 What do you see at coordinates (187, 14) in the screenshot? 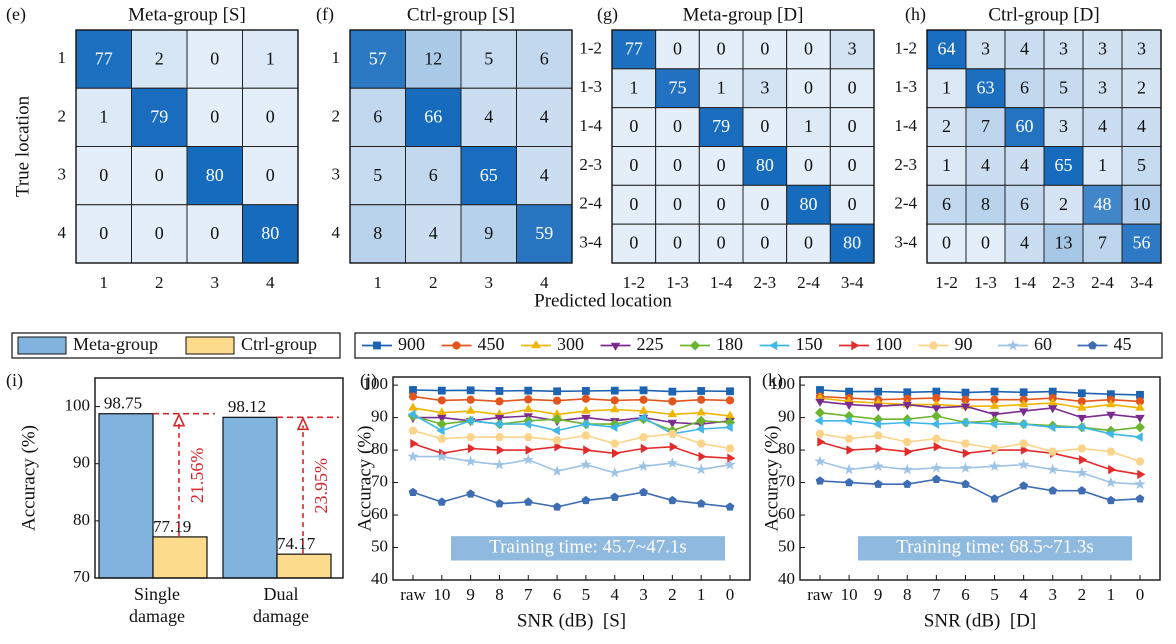
I see `chart-title: Meta-group [S]` at bounding box center [187, 14].